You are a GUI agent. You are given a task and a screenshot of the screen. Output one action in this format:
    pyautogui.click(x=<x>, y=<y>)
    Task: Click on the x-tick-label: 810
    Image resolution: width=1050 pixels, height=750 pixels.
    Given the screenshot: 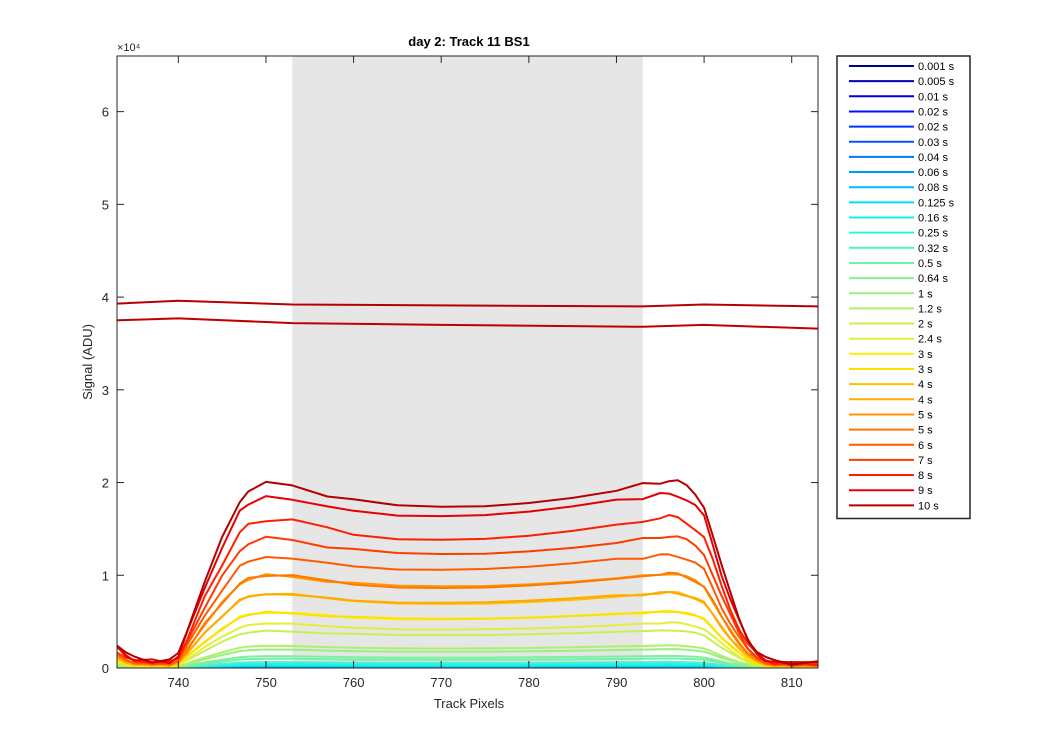 What is the action you would take?
    pyautogui.click(x=792, y=682)
    